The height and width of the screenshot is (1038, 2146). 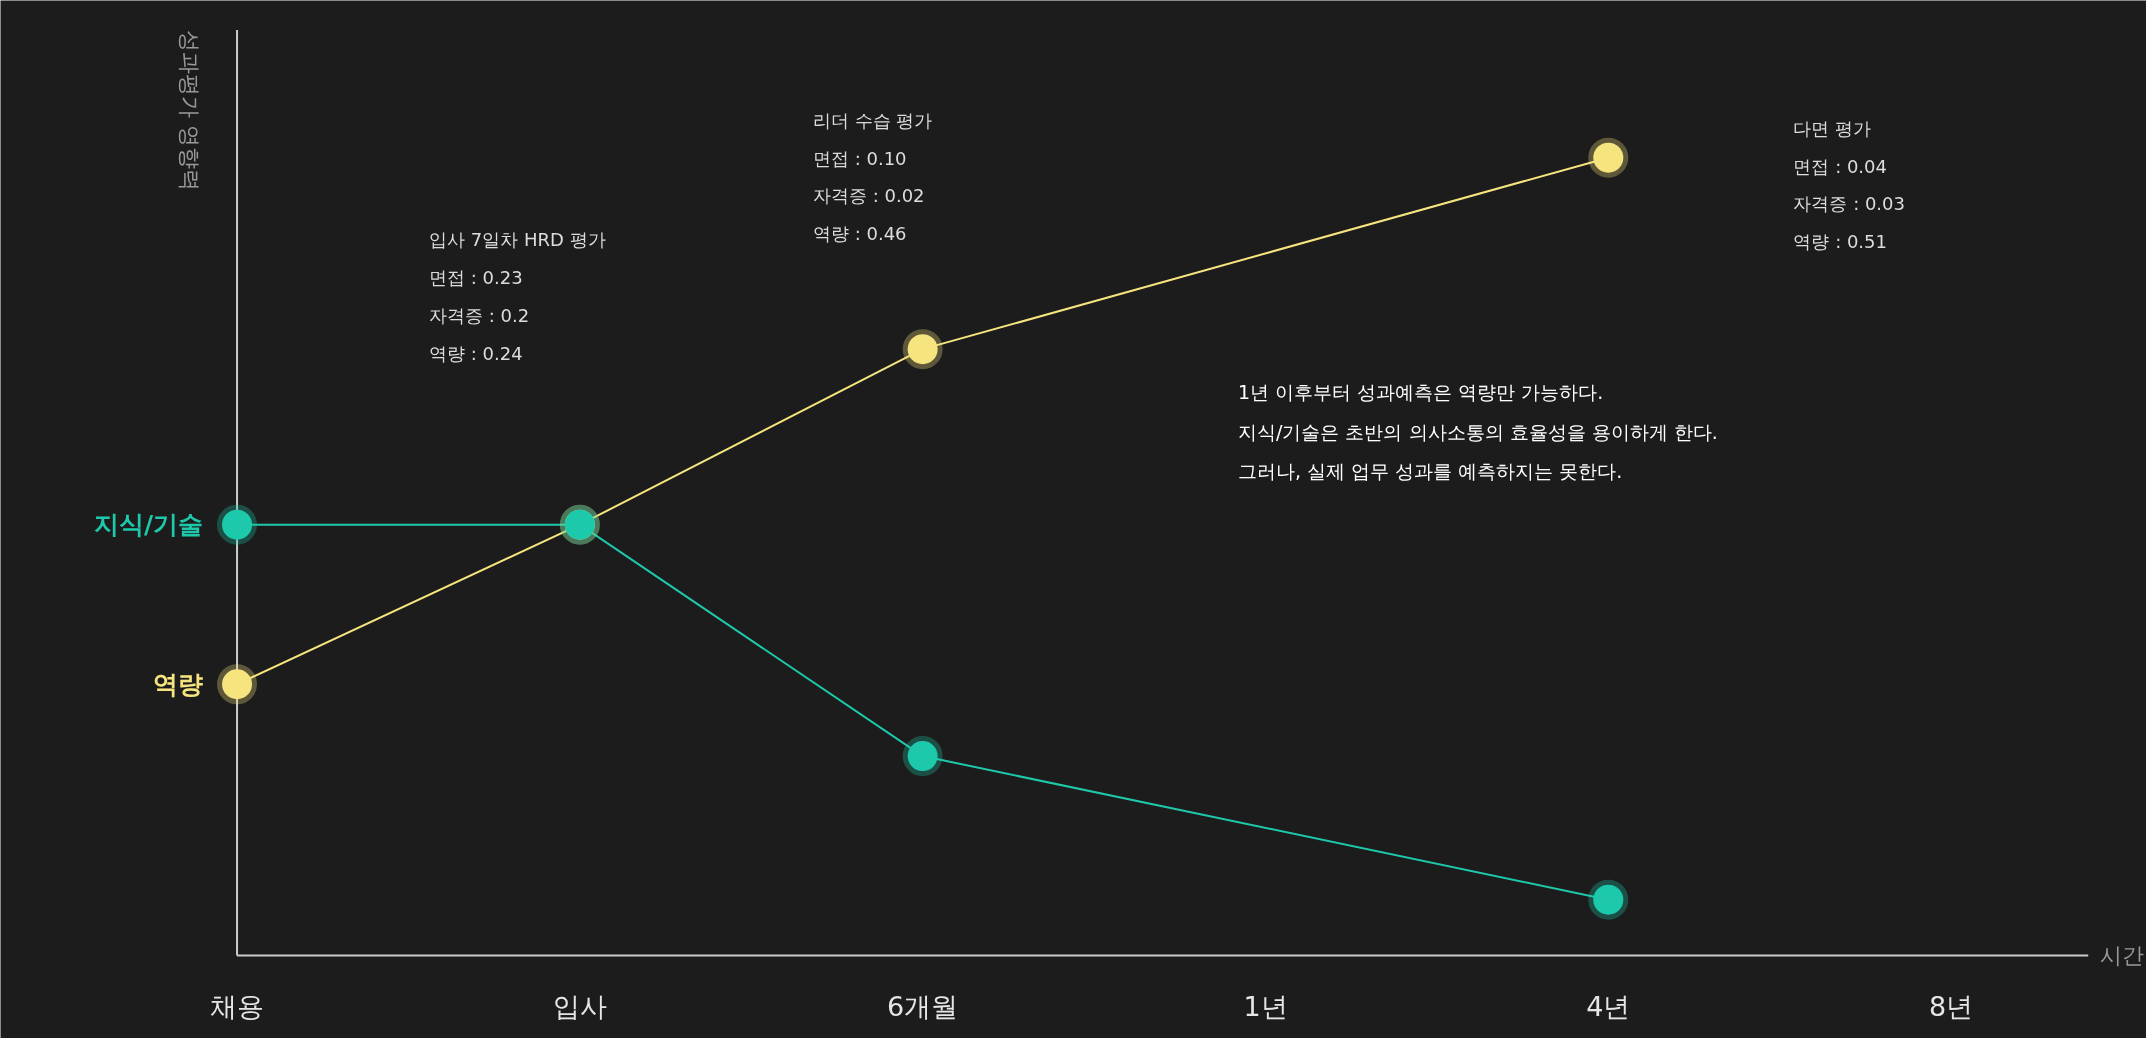 I want to click on annotation: 입사 7일차 HRD 평가 면접 : 0.23 자격증 : 0.2 역량 : 0.24, so click(x=517, y=296).